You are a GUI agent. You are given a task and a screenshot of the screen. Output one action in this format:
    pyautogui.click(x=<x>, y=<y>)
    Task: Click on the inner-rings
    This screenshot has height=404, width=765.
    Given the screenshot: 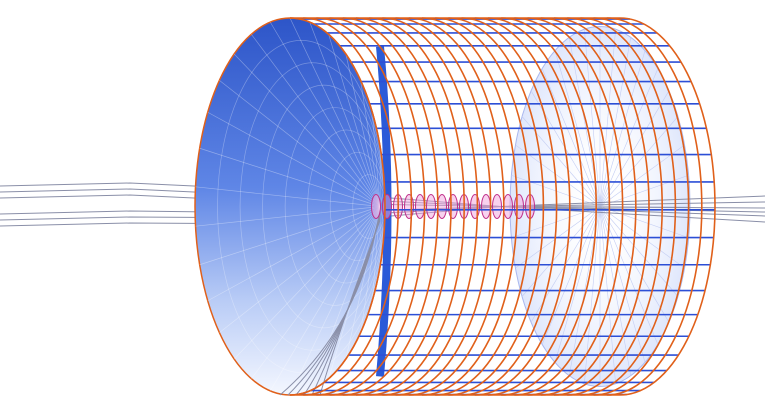 What is the action you would take?
    pyautogui.click(x=453, y=206)
    